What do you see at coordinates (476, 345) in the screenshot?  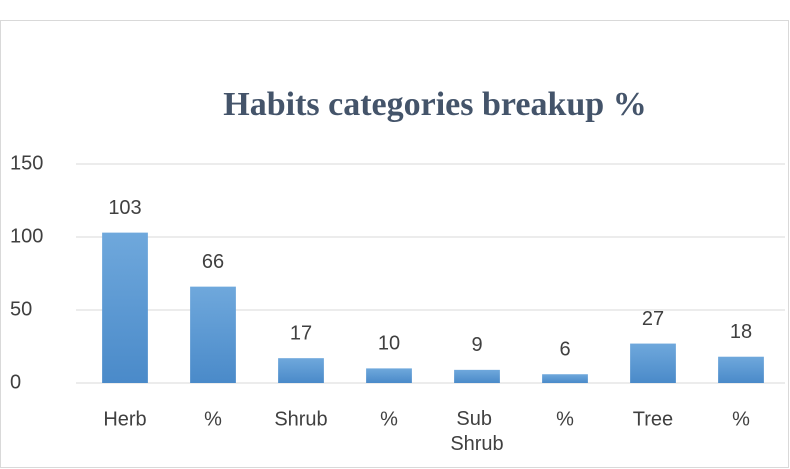 I see `data-label: 9` at bounding box center [476, 345].